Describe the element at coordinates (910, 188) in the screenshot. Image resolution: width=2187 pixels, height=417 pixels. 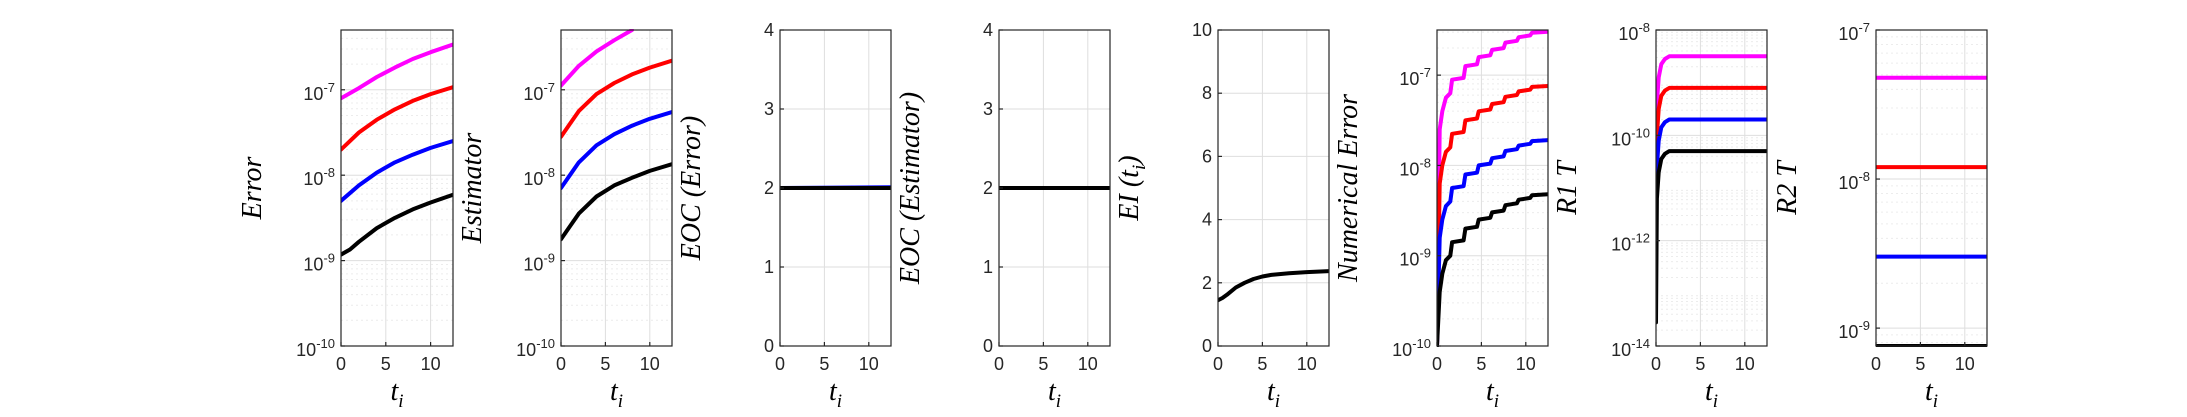
I see `y-axis-label: EOC (Estimator)` at that location.